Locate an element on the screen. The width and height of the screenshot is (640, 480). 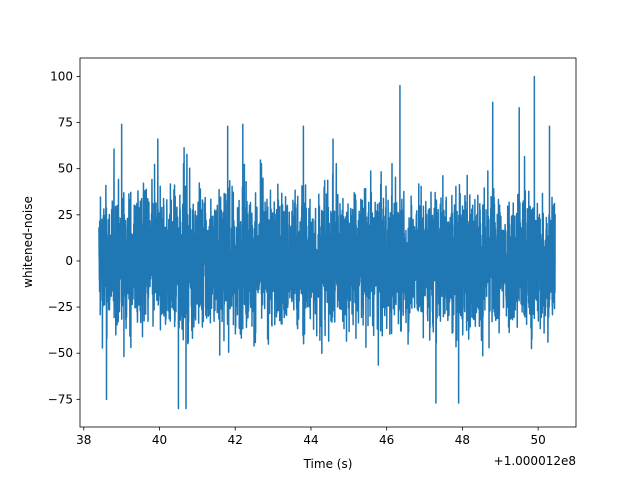
x-axis: 38 40 42 44 46 48 50 is located at coordinates (311, 437).